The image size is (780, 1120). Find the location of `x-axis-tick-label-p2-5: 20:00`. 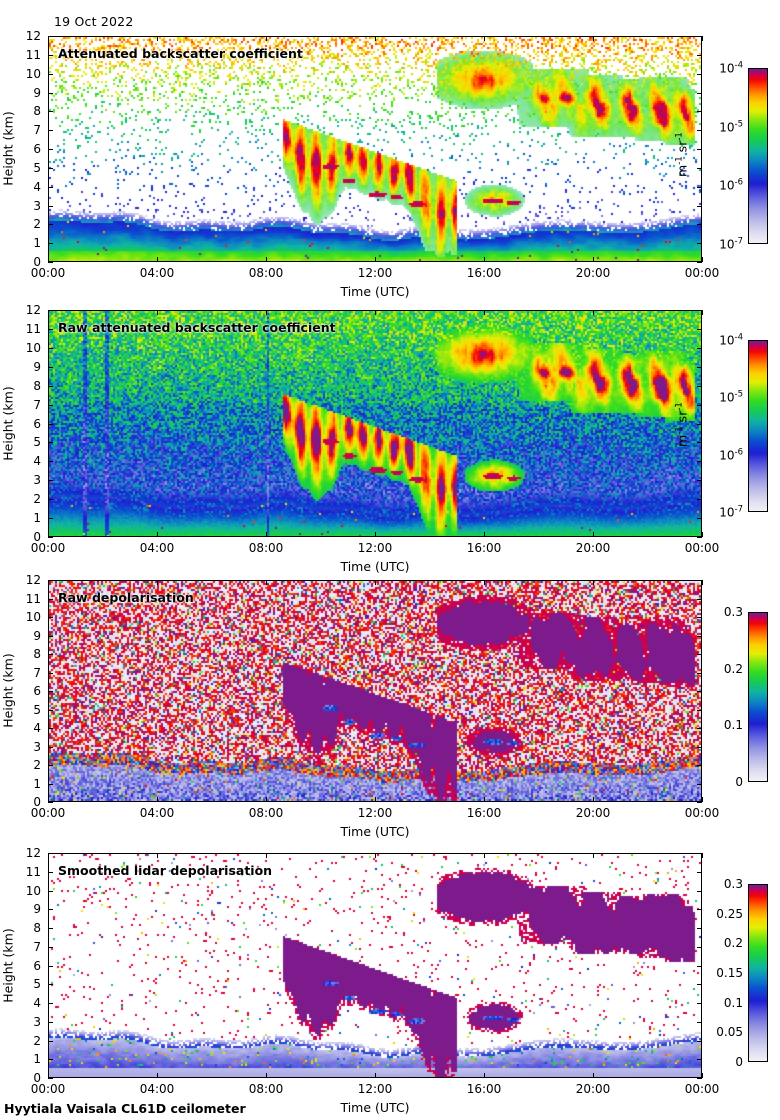

x-axis-tick-label-p2-5: 20:00 is located at coordinates (593, 813).